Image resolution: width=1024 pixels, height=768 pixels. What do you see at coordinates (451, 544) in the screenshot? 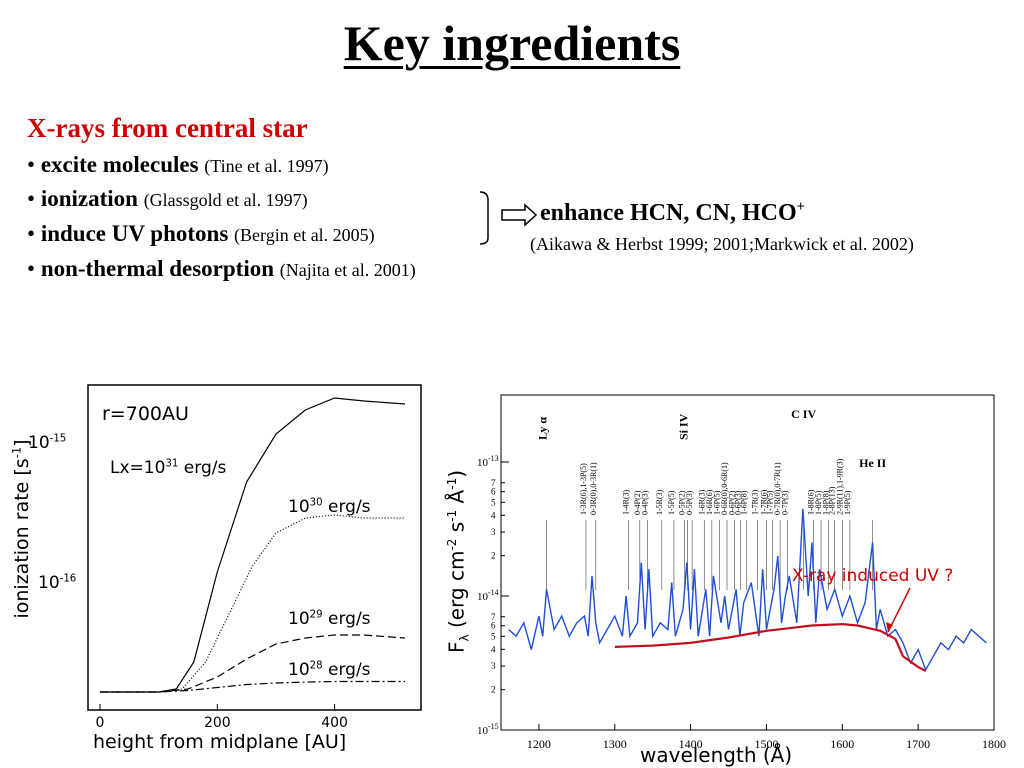
I see `ylabel-s1: -2` at bounding box center [451, 544].